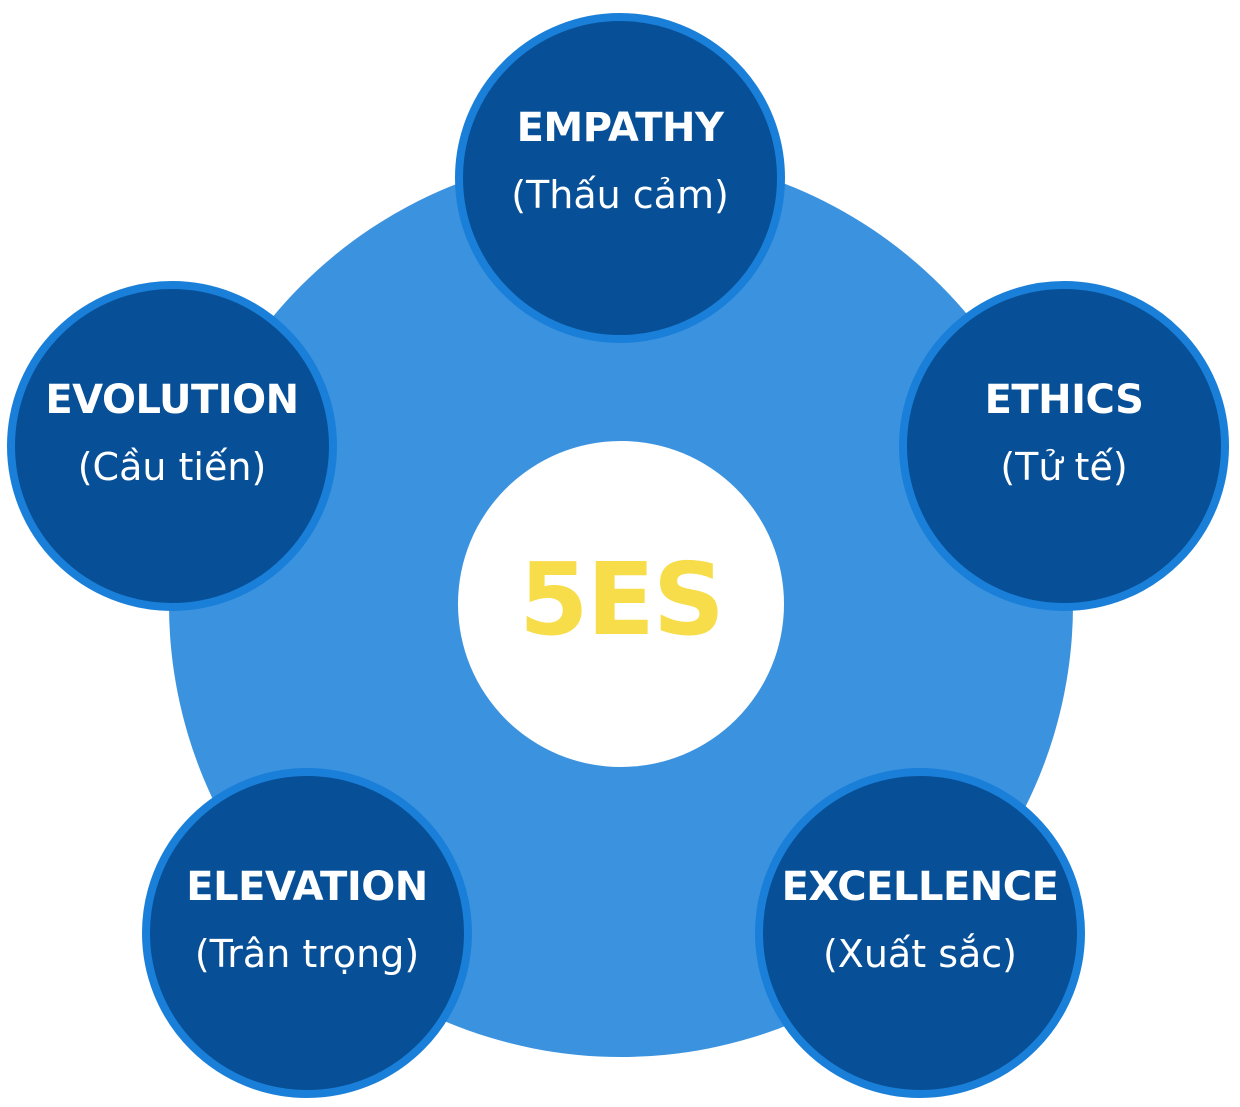  What do you see at coordinates (307, 954) in the screenshot?
I see `node-subtitle-elevation: (Trân trọng)` at bounding box center [307, 954].